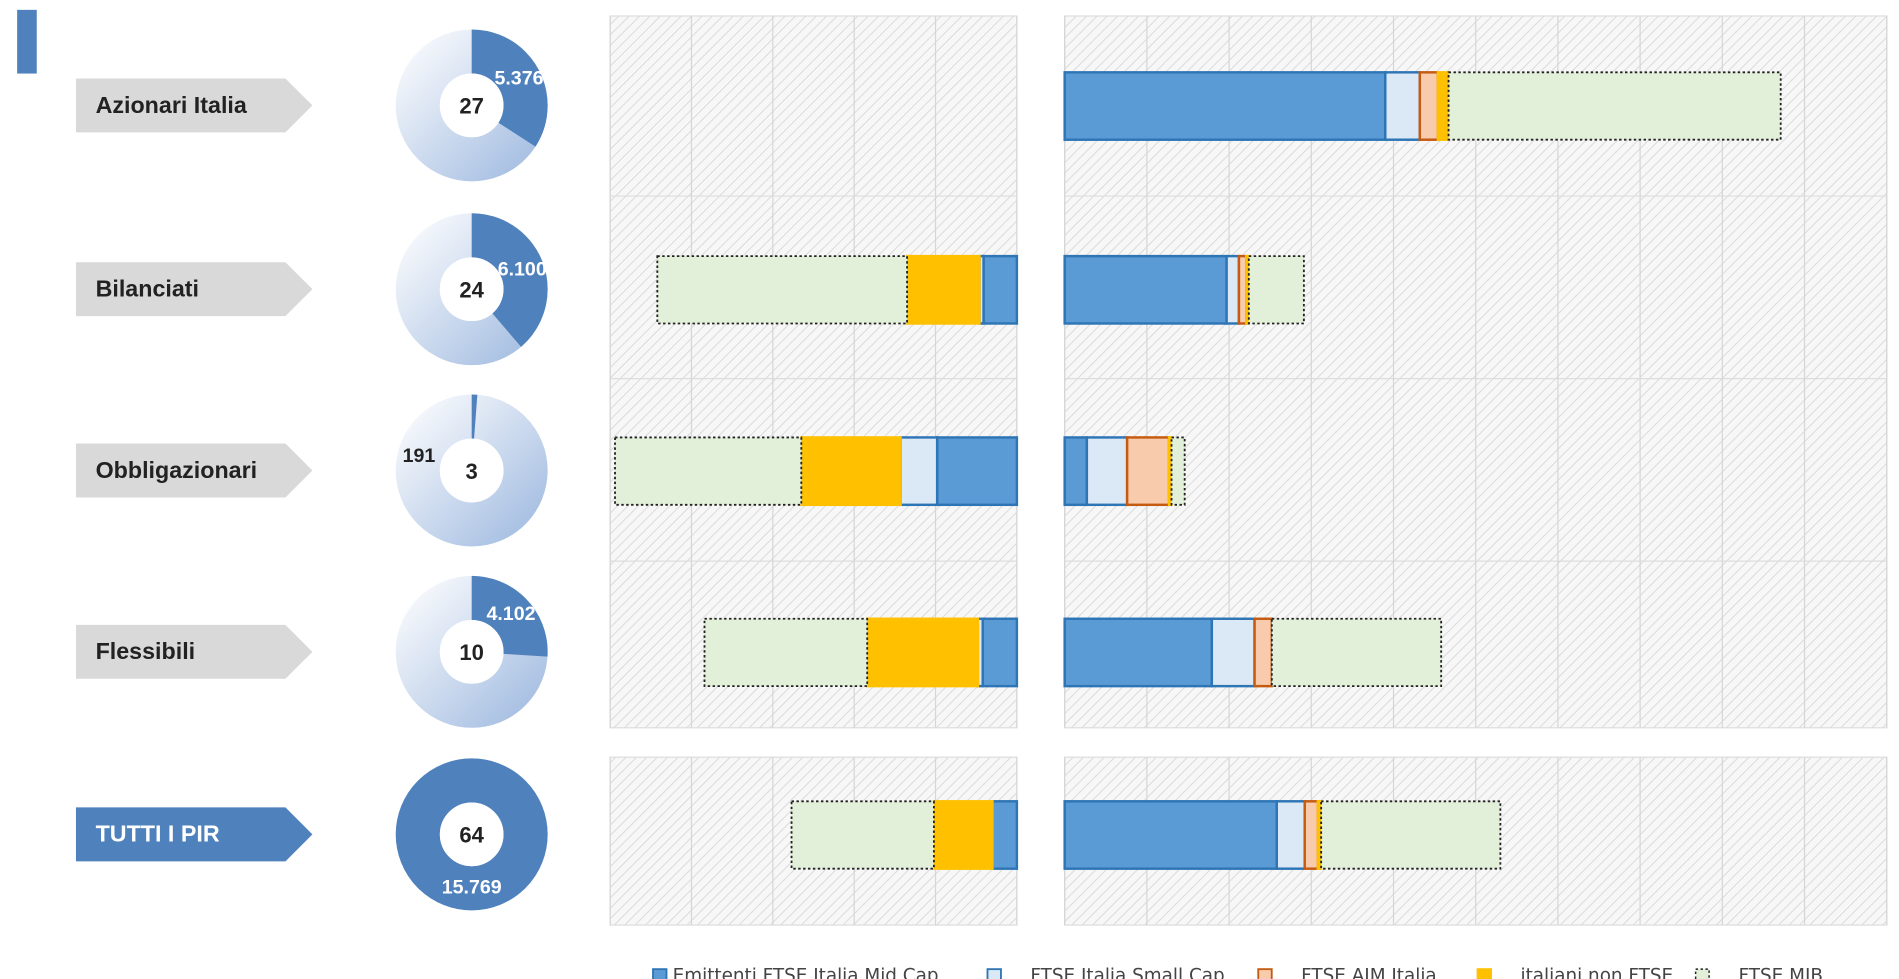 This screenshot has height=979, width=1899. Describe the element at coordinates (146, 651) in the screenshot. I see `category-label: Flessibili` at that location.